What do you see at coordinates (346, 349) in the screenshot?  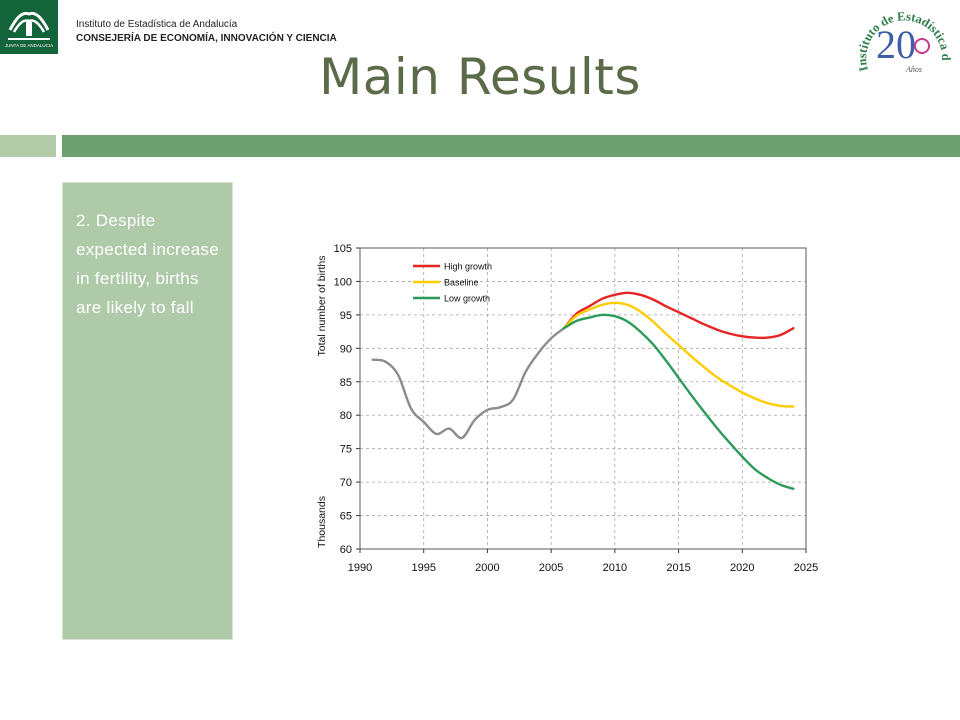 I see `y-tick-label: 90` at bounding box center [346, 349].